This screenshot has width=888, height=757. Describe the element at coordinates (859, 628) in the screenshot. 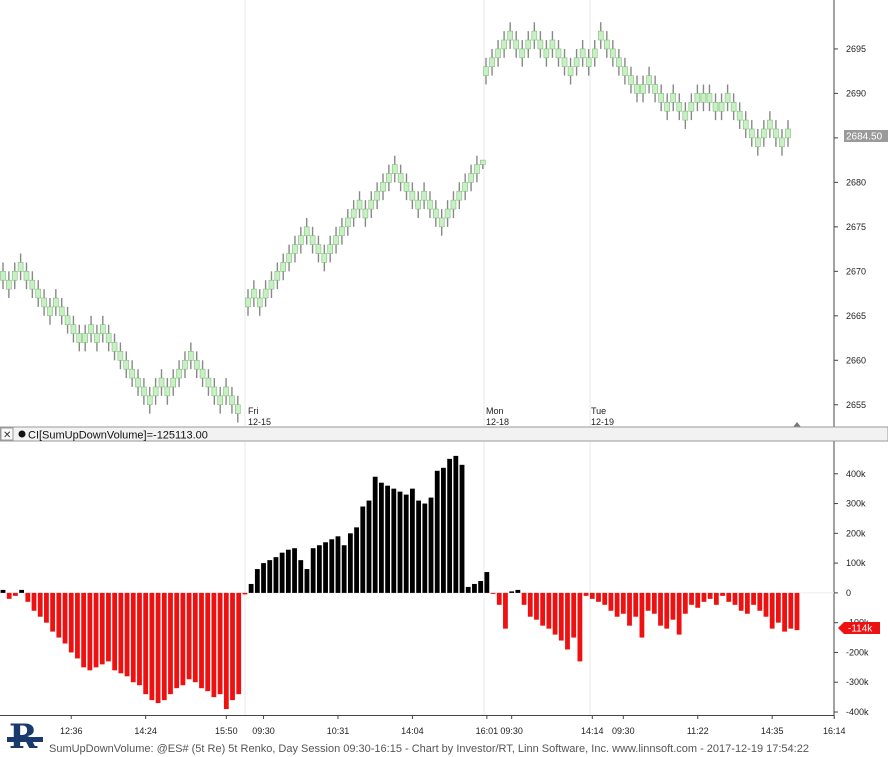

I see `last-indicator-tag-box` at that location.